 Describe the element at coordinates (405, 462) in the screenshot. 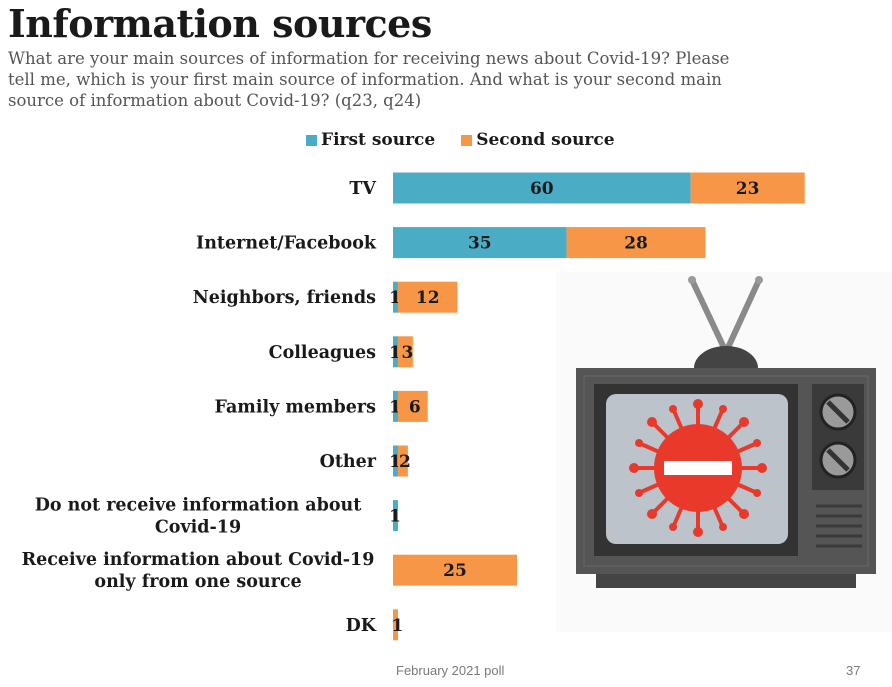

I see `data-label: 2` at that location.